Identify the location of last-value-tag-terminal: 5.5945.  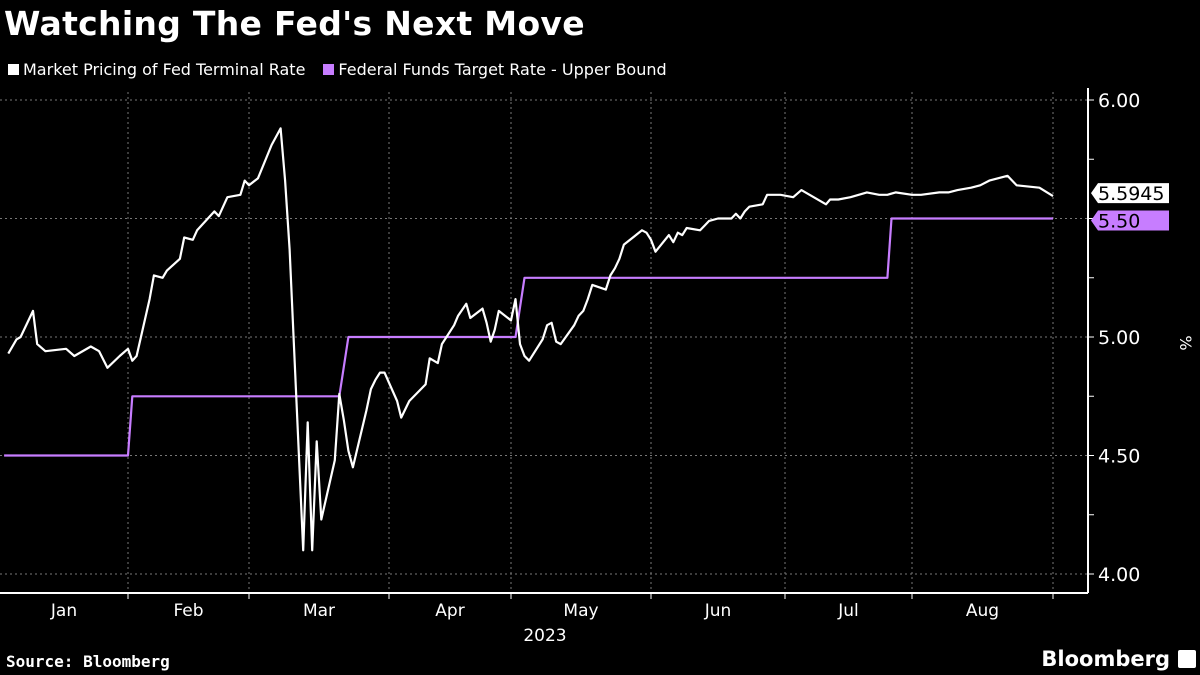
(1131, 194).